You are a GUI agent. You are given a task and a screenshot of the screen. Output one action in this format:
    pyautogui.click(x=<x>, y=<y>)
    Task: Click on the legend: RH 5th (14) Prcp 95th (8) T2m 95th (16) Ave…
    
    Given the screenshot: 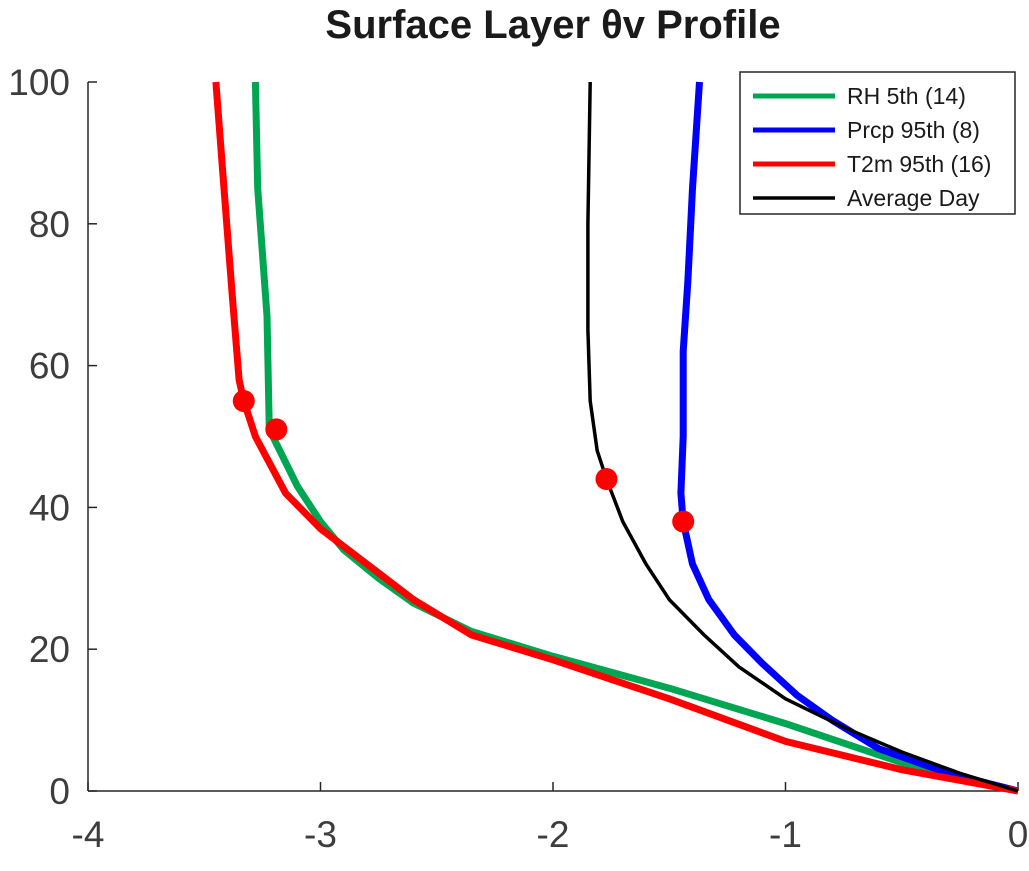 What is the action you would take?
    pyautogui.click(x=877, y=143)
    